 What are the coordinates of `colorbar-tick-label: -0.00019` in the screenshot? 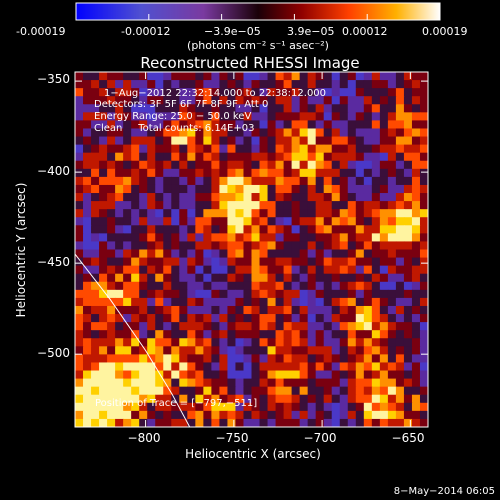 It's located at (40, 31).